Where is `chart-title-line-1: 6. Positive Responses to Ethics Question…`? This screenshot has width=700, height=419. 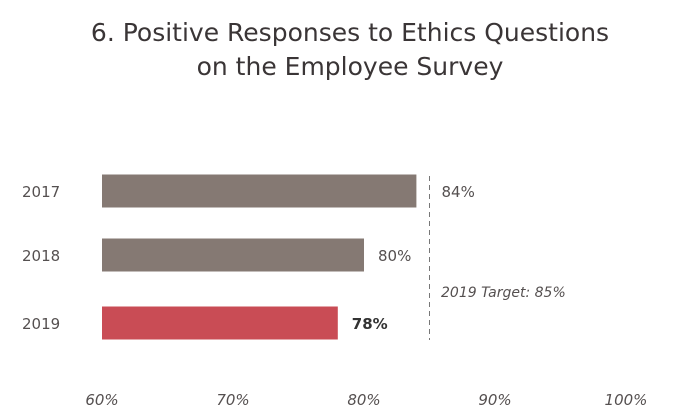
chart-title-line-1: 6. Positive Responses to Ethics Question… is located at coordinates (350, 32).